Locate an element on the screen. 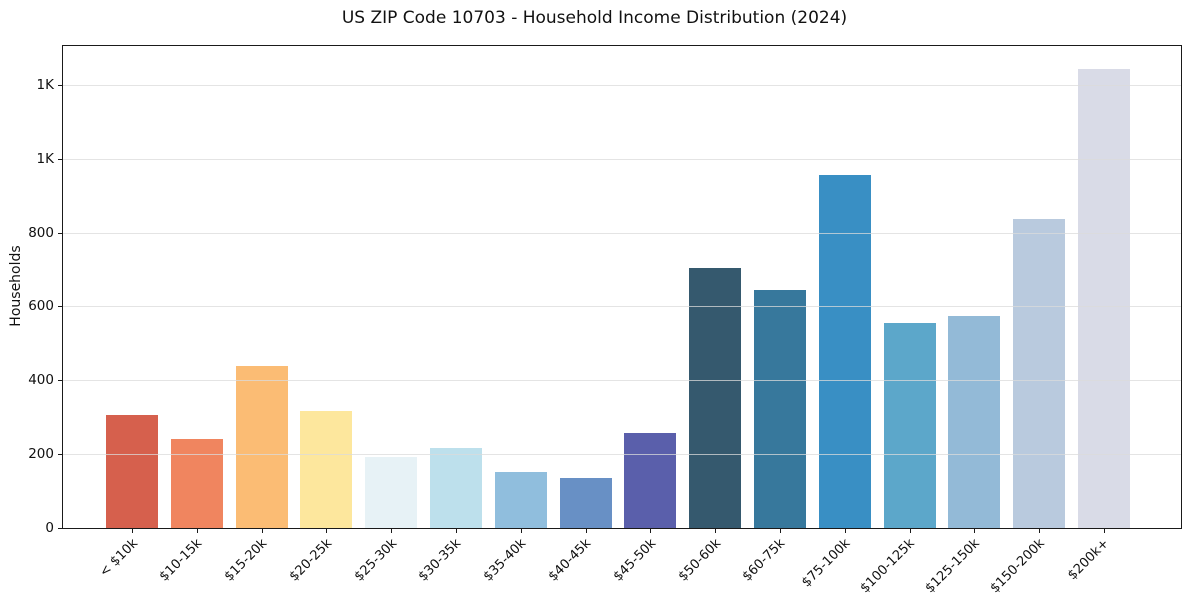 The height and width of the screenshot is (596, 1189). bar-40-45k is located at coordinates (585, 502).